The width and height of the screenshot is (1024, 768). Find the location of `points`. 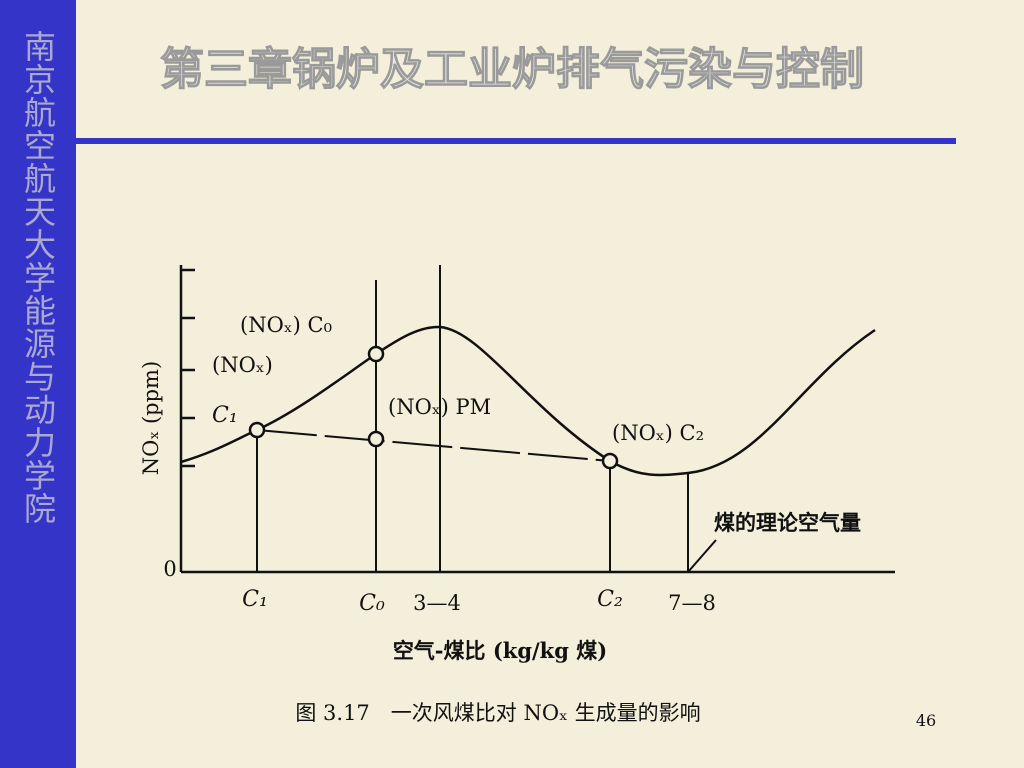

points is located at coordinates (433, 407).